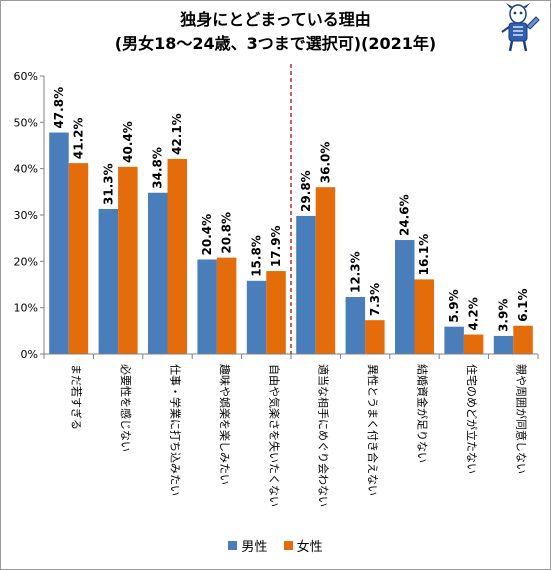 The width and height of the screenshot is (551, 570). I want to click on category-label: 結婚資金が足りない, so click(423, 413).